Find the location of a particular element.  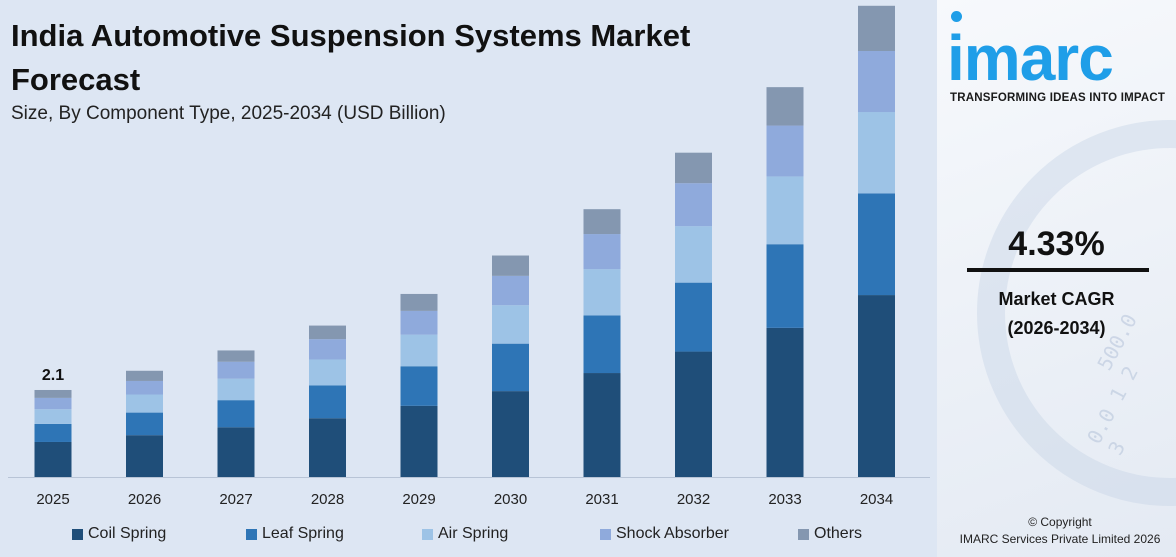

legend-item: Coil Spring is located at coordinates (119, 534).